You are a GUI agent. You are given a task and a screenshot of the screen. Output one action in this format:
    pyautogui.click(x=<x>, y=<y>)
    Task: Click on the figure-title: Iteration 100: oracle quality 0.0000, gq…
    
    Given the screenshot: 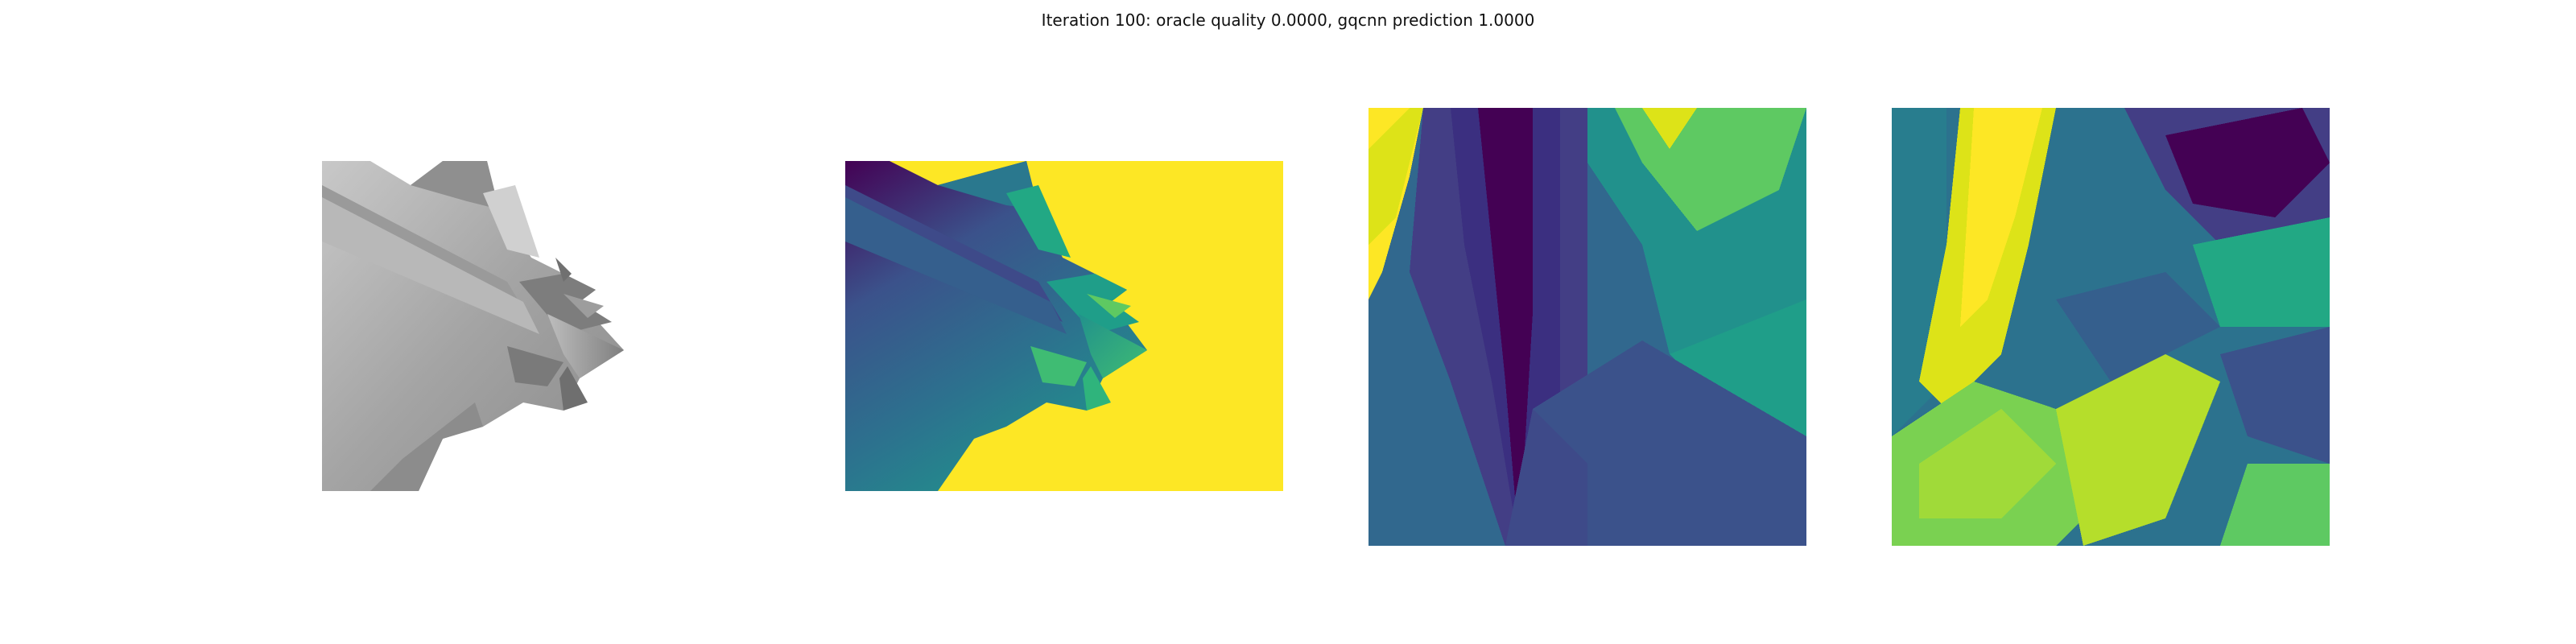 What is the action you would take?
    pyautogui.click(x=1288, y=20)
    